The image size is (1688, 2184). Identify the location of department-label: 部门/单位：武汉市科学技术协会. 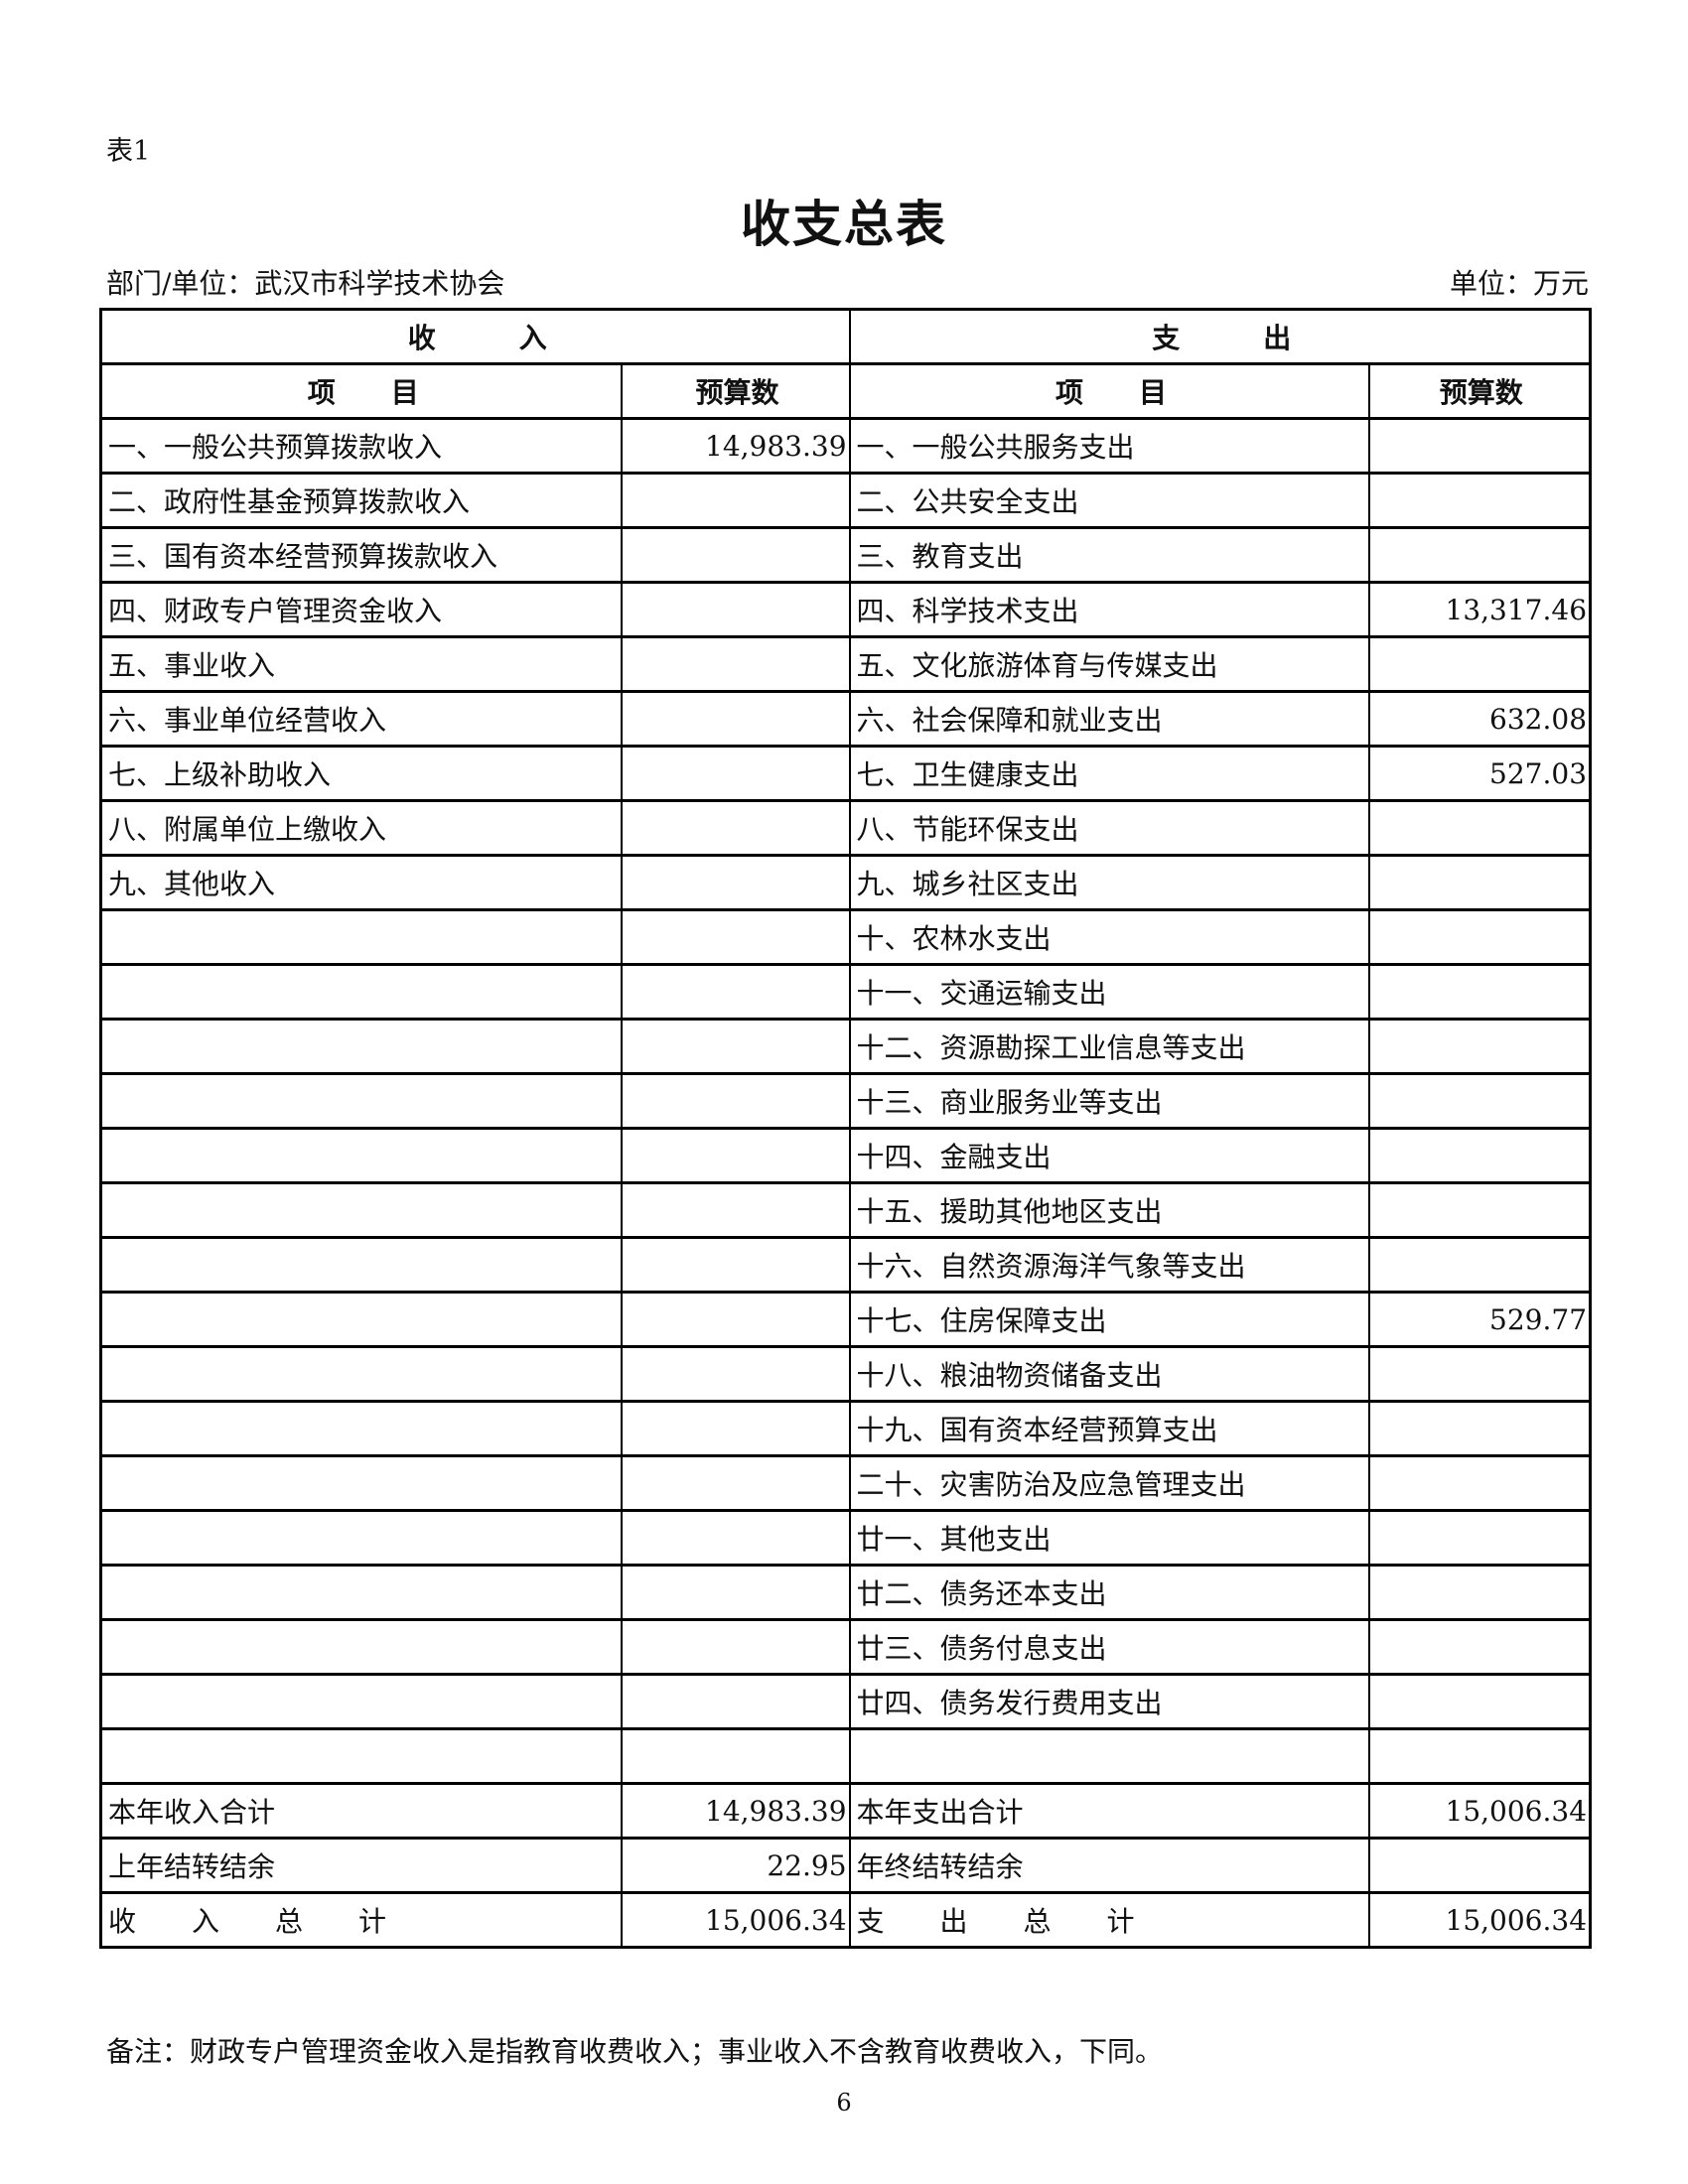
(305, 283).